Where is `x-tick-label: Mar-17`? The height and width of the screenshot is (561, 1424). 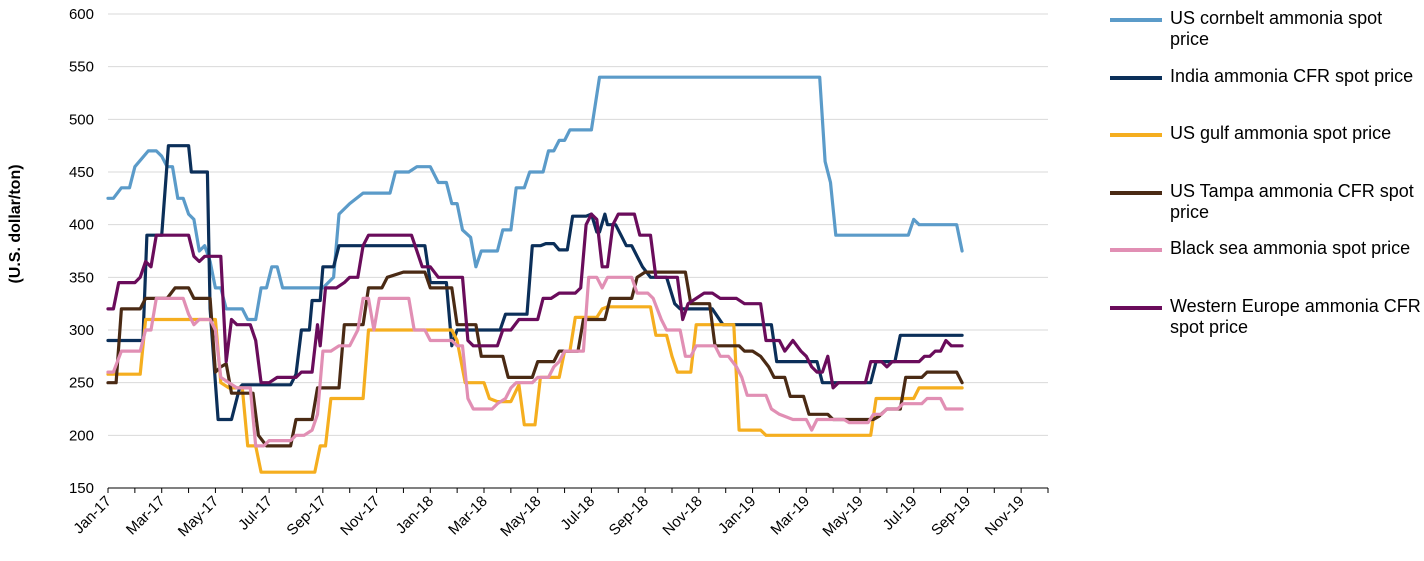 x-tick-label: Mar-17 is located at coordinates (146, 516).